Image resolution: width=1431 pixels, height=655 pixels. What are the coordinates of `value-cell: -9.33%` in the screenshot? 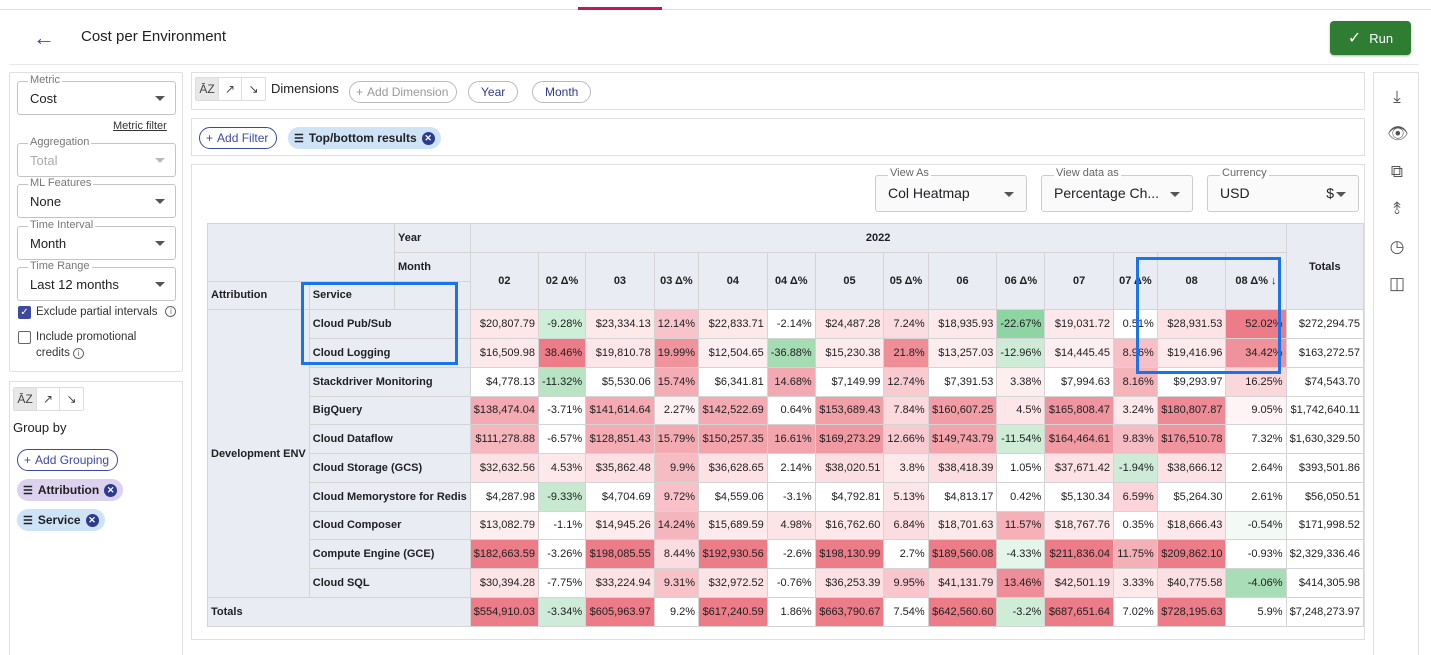 It's located at (562, 496).